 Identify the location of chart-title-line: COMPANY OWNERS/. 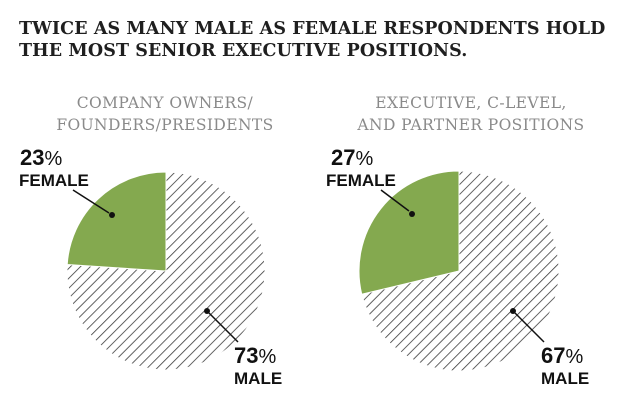
(165, 103).